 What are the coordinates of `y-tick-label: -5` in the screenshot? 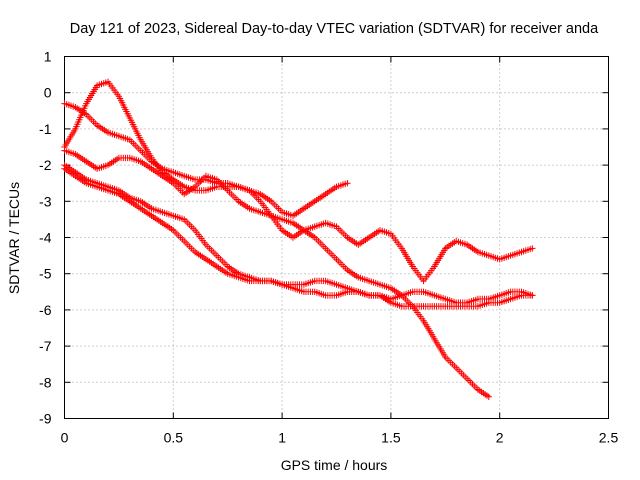 It's located at (45, 274).